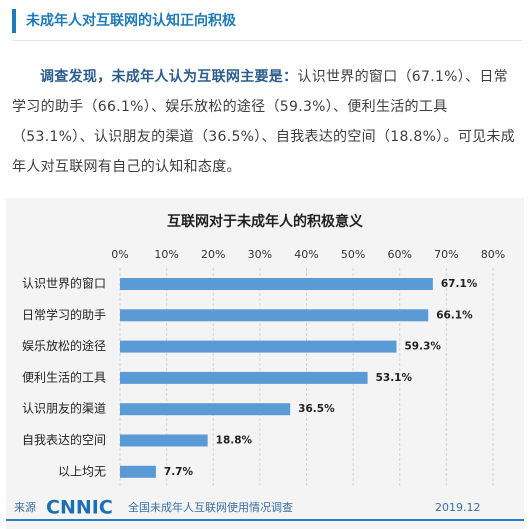 The height and width of the screenshot is (529, 530). I want to click on data-label: 67.1%, so click(459, 284).